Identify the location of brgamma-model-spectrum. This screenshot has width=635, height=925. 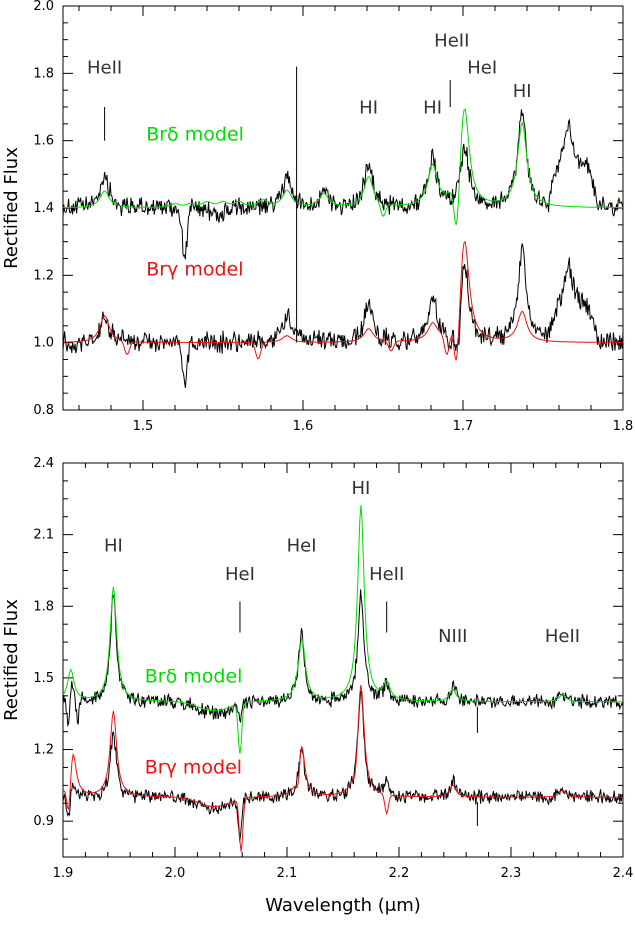
(342, 300).